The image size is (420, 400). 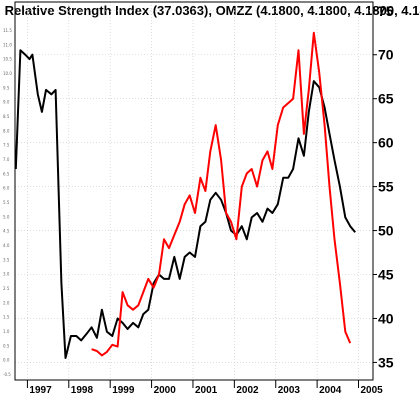 What do you see at coordinates (82, 390) in the screenshot?
I see `xtick-label-1: 1998` at bounding box center [82, 390].